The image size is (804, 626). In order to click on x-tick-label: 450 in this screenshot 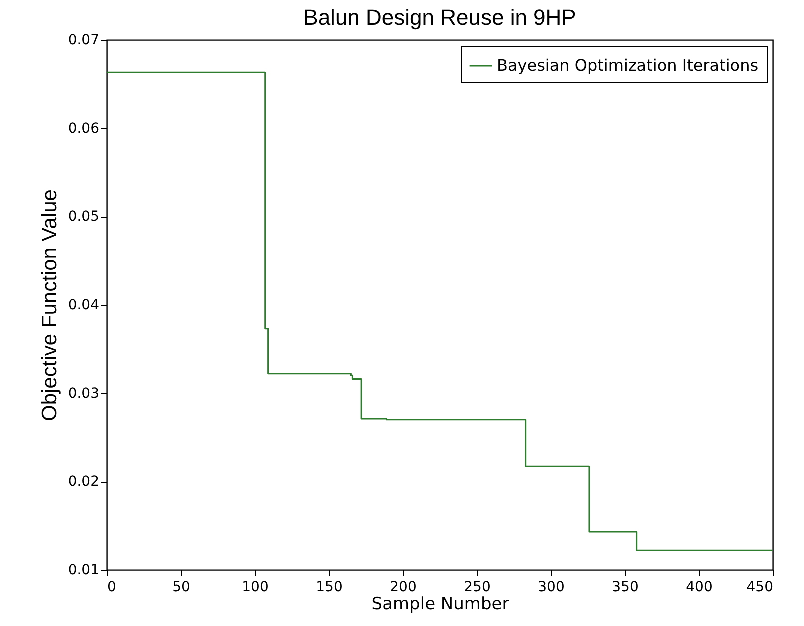, I will do `click(760, 588)`.